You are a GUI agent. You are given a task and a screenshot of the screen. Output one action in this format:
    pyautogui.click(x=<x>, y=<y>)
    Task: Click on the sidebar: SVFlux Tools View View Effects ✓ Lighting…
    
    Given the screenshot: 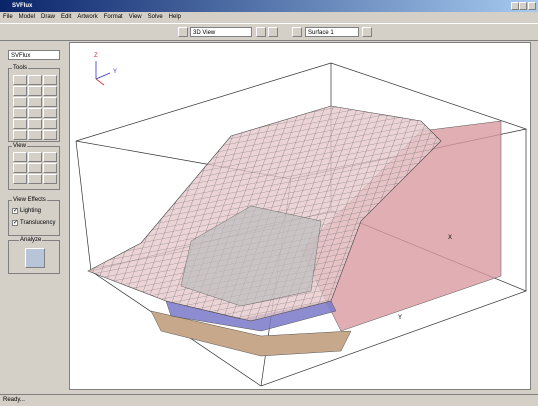 What is the action you would take?
    pyautogui.click(x=34, y=217)
    